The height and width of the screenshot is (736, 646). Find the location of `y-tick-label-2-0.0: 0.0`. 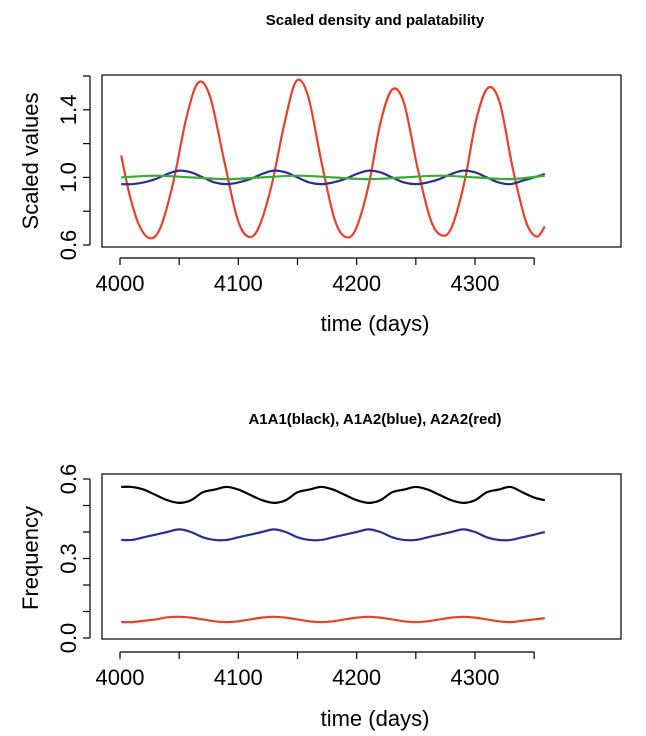

y-tick-label-2-0.0: 0.0 is located at coordinates (68, 638).